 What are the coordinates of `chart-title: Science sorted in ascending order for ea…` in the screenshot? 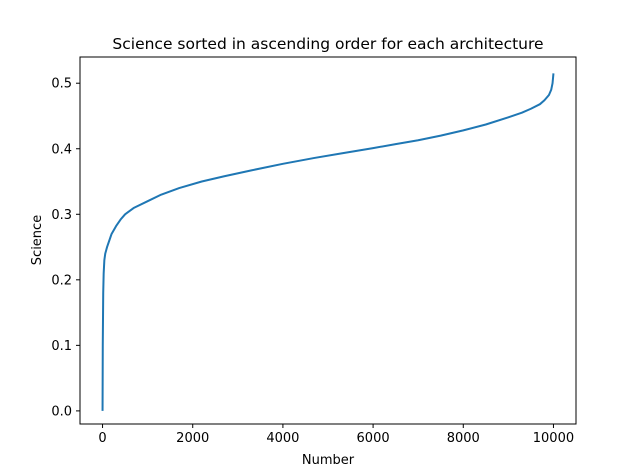 It's located at (327, 44).